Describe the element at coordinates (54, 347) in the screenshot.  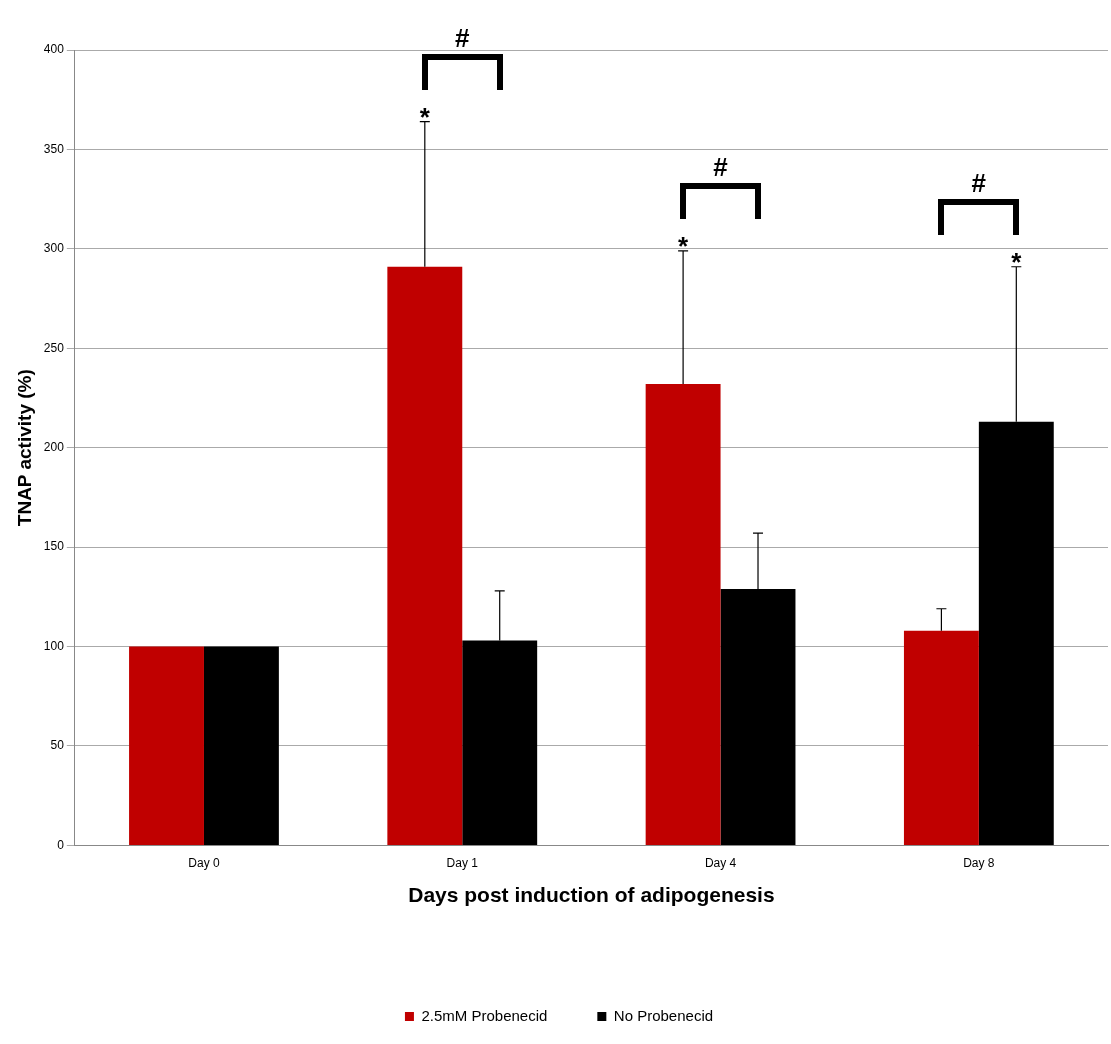
I see `y-tick-label: 250` at that location.